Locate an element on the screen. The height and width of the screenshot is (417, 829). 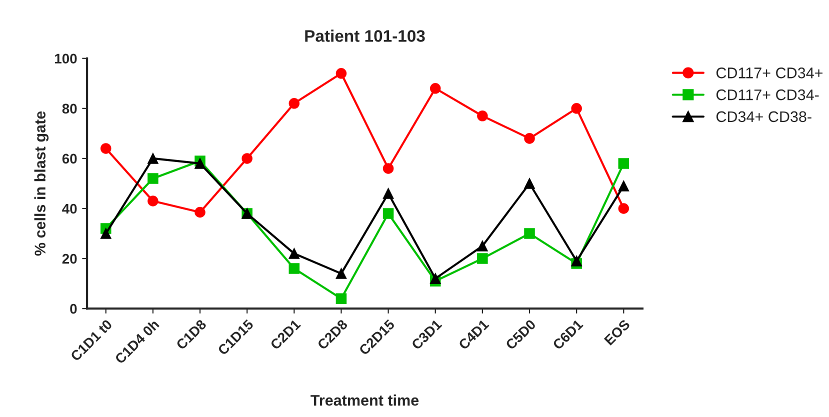
chart-title: Patient 101-103 is located at coordinates (365, 36).